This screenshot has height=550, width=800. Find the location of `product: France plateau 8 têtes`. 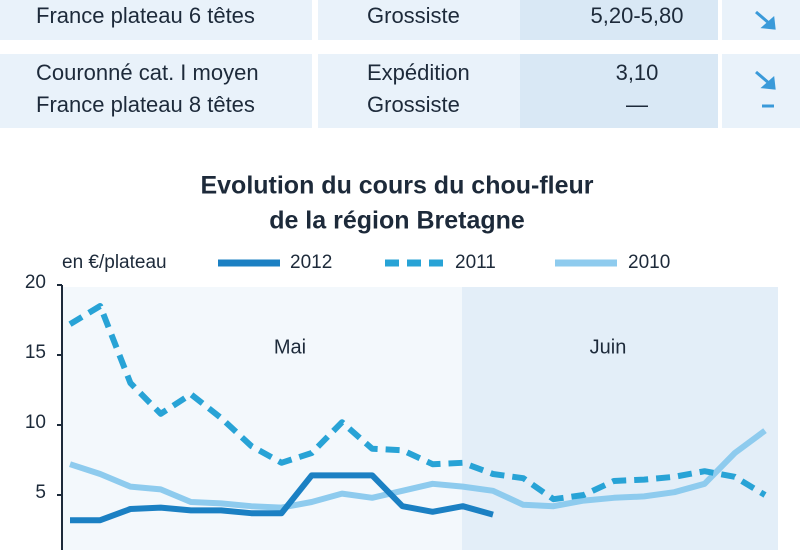

product: France plateau 8 têtes is located at coordinates (145, 104).